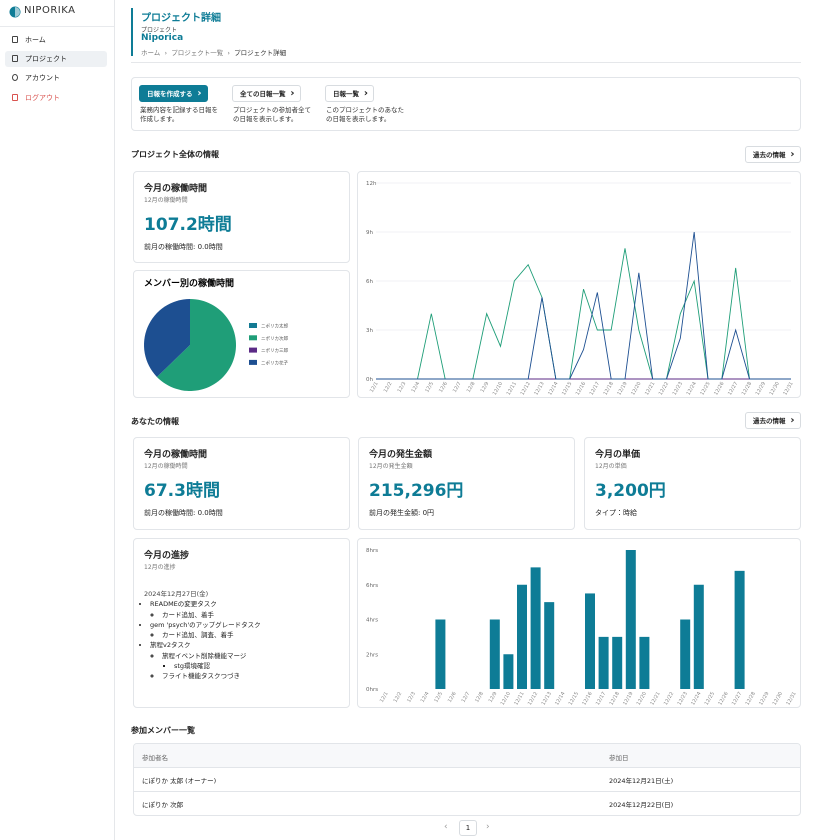 The width and height of the screenshot is (819, 840). I want to click on task-text: gem 'psych'のアップグレードタスク, so click(205, 624).